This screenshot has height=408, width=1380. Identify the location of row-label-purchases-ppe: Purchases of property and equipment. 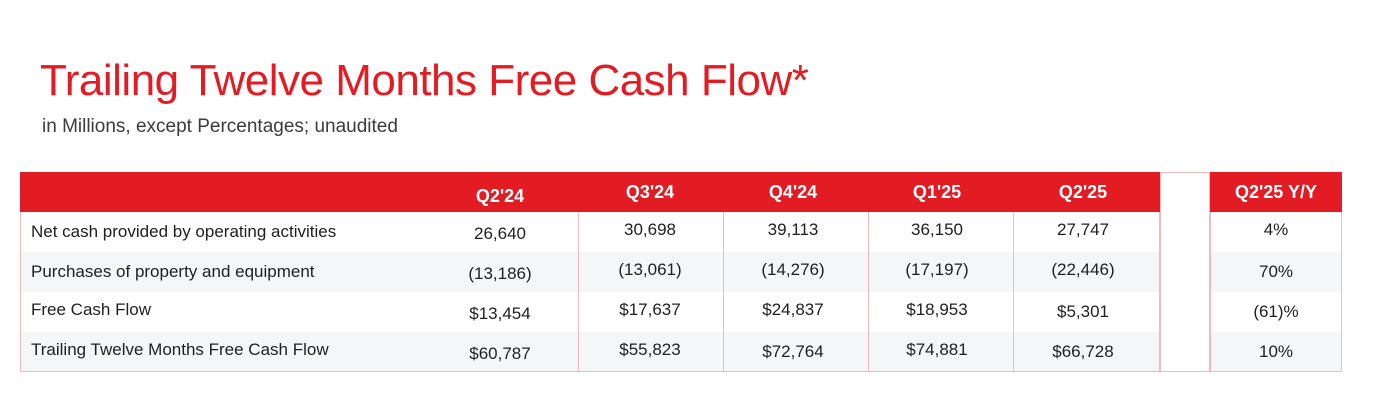
(173, 271).